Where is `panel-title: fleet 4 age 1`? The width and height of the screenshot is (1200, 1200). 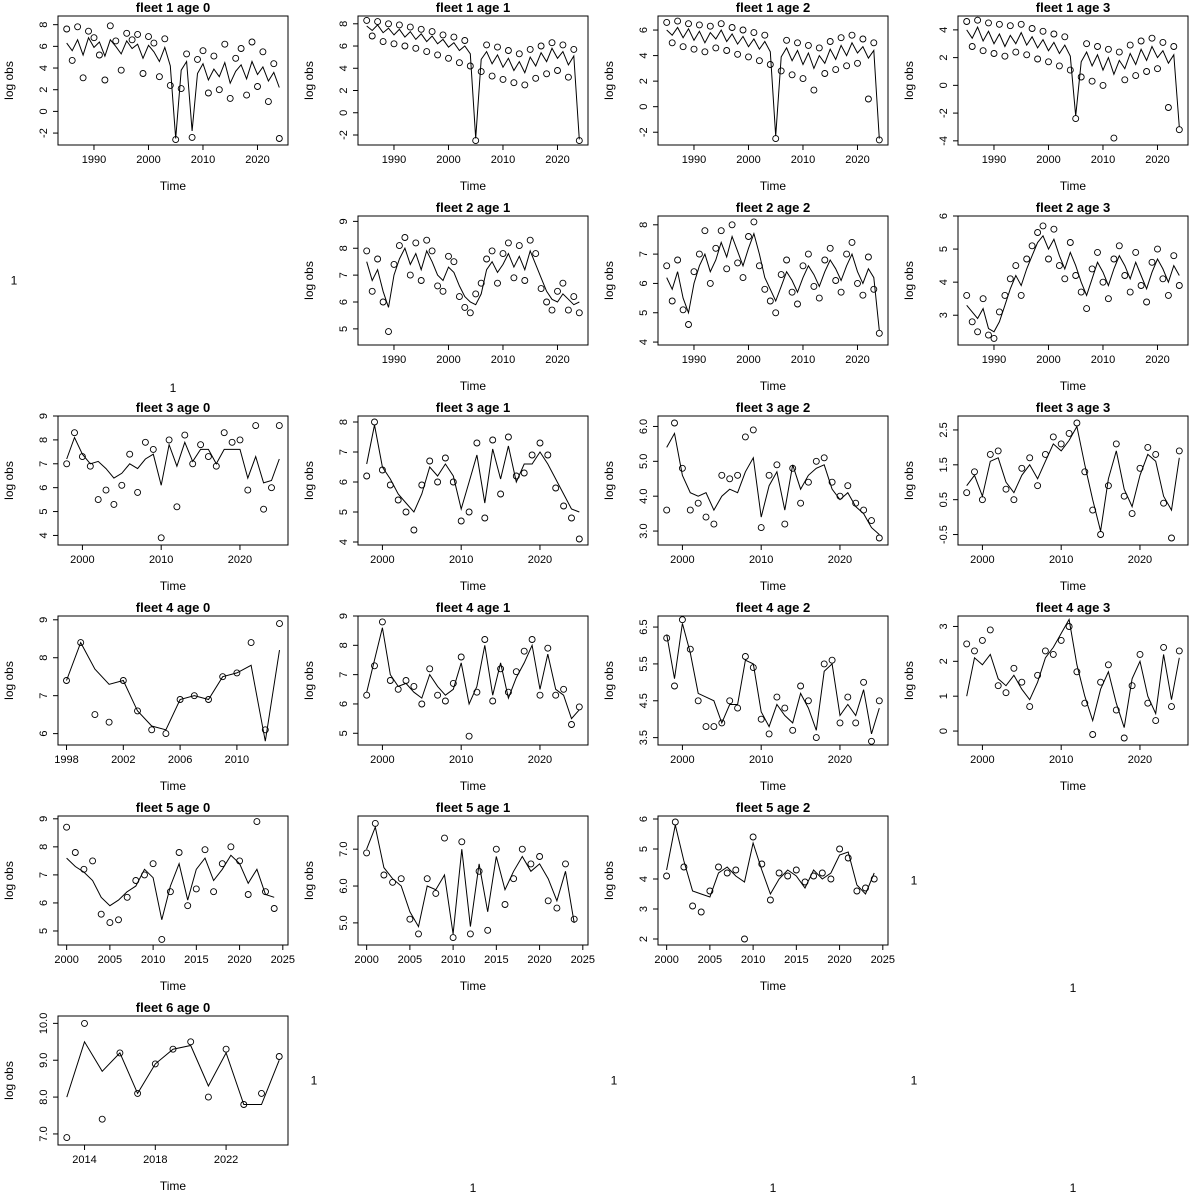 panel-title: fleet 4 age 1 is located at coordinates (473, 607).